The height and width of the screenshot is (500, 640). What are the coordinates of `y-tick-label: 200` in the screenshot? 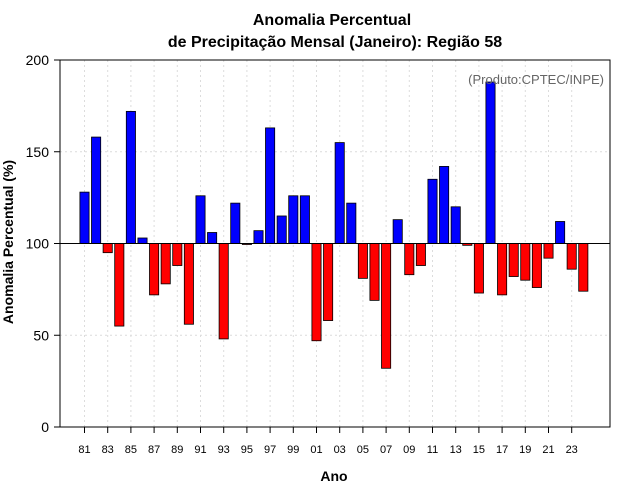 It's located at (38, 60).